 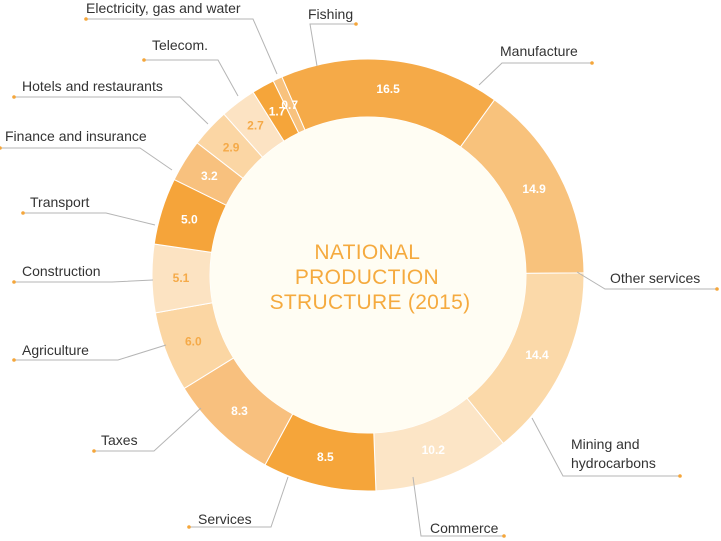 I want to click on category-label: Agriculture, so click(x=55, y=350).